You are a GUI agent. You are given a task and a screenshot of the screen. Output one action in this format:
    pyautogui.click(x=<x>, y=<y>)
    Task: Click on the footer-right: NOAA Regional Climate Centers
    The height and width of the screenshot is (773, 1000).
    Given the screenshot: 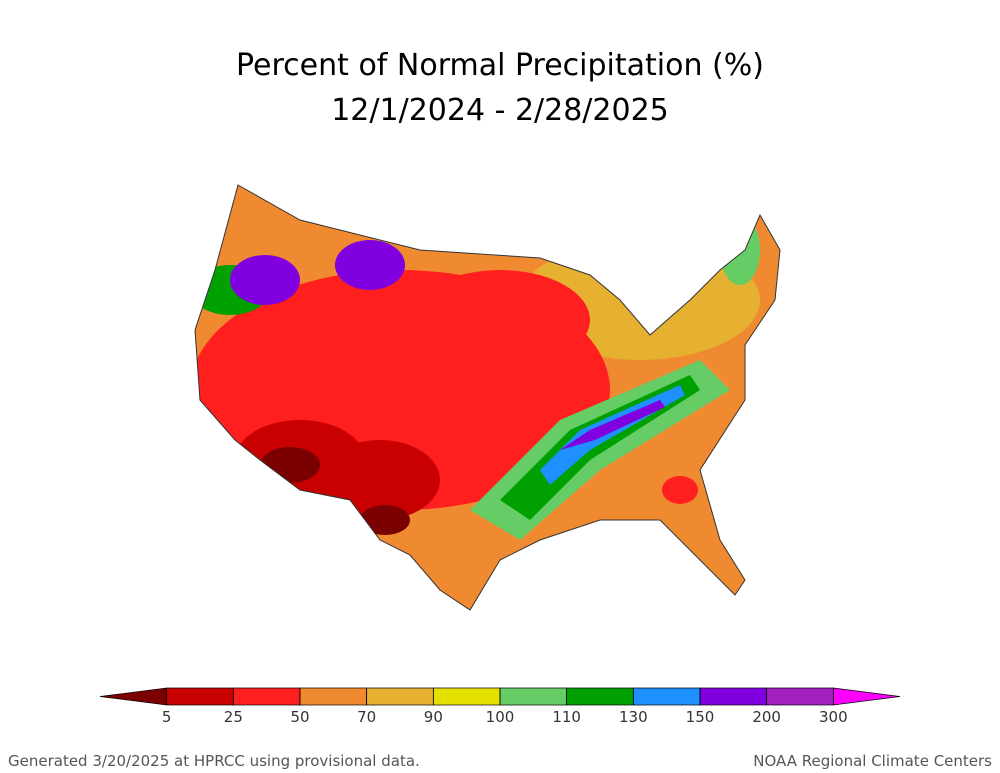 What is the action you would take?
    pyautogui.click(x=872, y=761)
    